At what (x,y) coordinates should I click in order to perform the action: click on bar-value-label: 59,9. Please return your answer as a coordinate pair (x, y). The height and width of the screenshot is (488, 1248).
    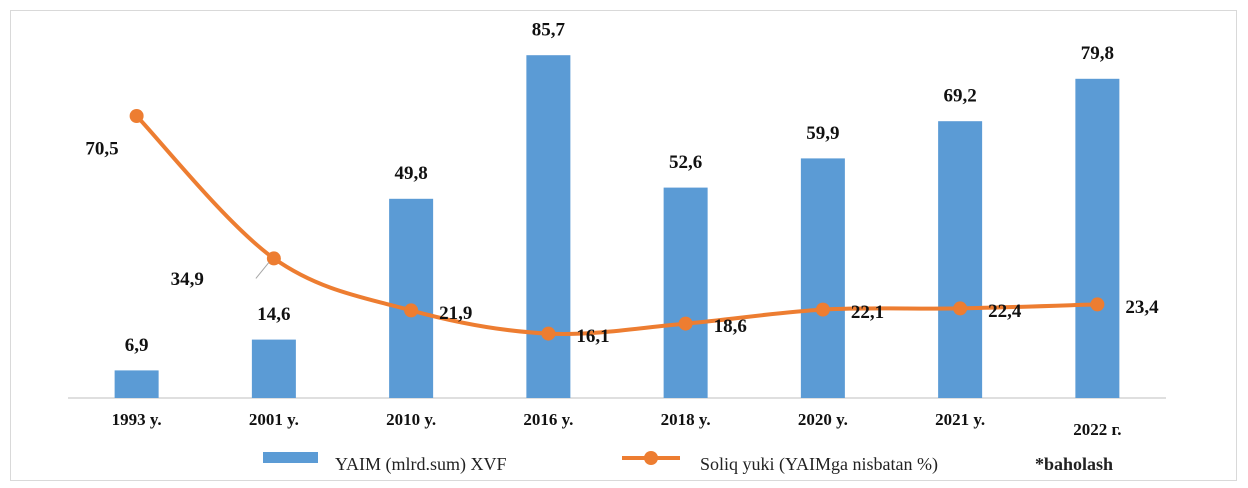
    Looking at the image, I should click on (822, 133).